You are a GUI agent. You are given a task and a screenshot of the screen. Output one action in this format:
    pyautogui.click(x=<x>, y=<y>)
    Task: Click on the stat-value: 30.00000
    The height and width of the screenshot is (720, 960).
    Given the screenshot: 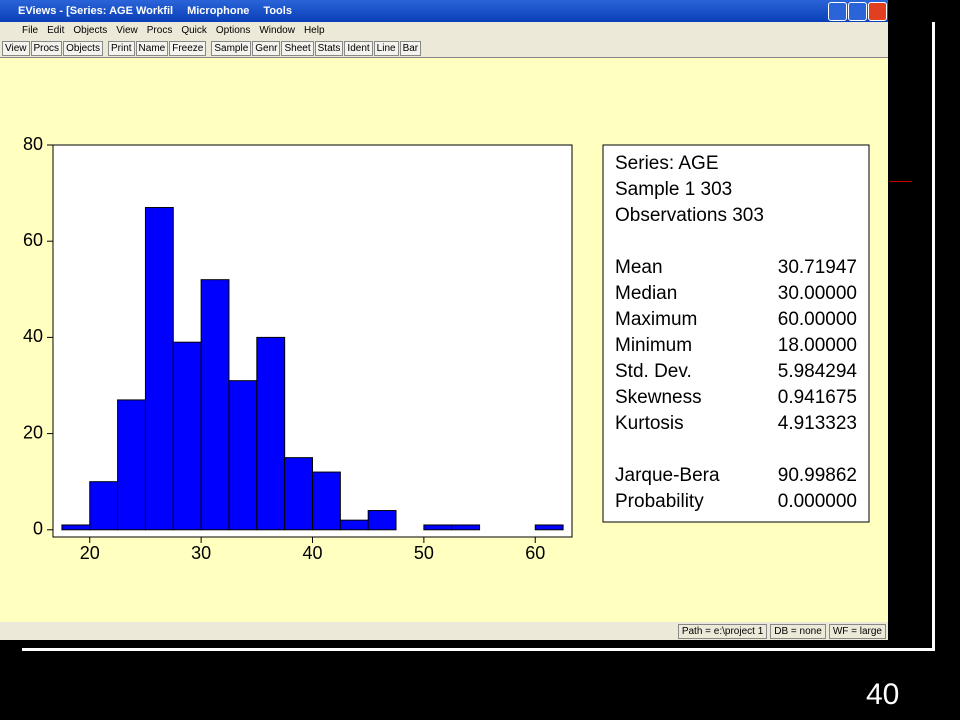 What is the action you would take?
    pyautogui.click(x=817, y=293)
    